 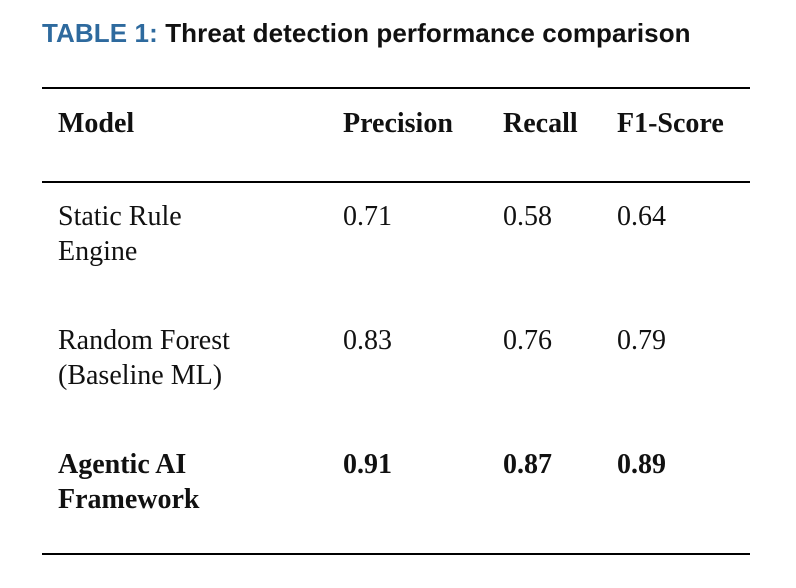 What do you see at coordinates (144, 340) in the screenshot?
I see `model-name-line: Random Forest` at bounding box center [144, 340].